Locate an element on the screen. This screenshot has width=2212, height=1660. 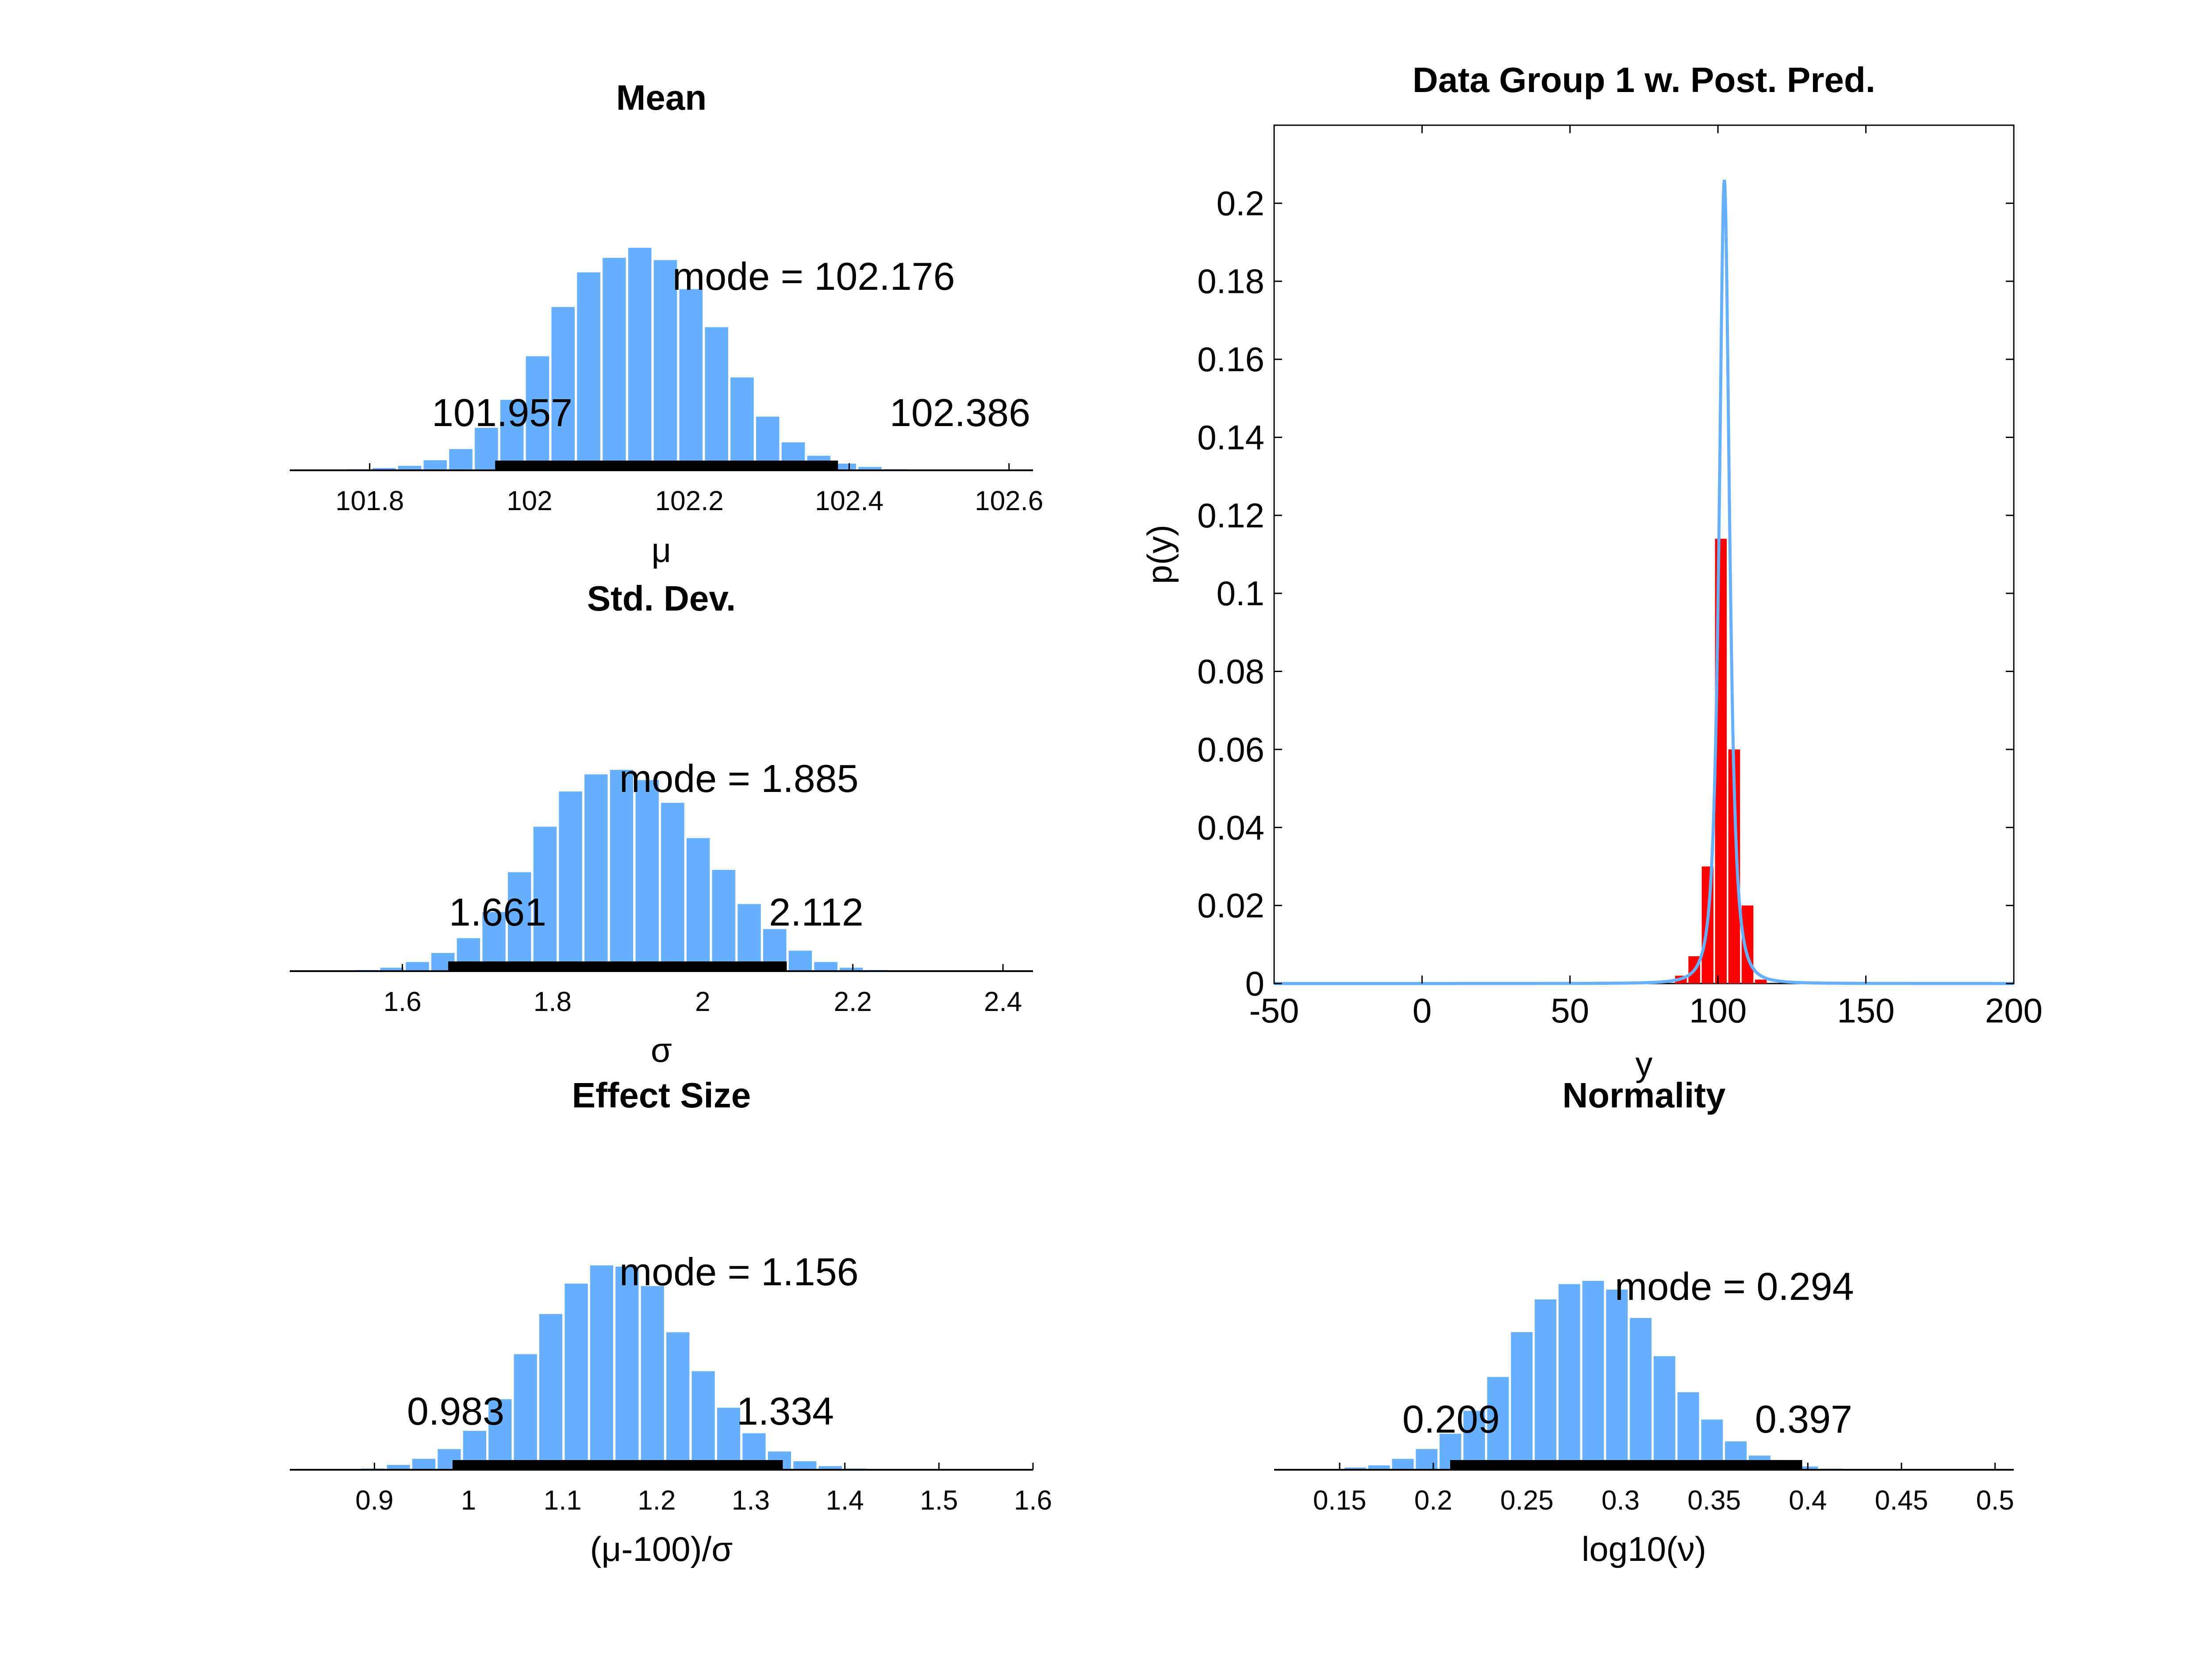
sd-x-tick-label: 2.2 is located at coordinates (853, 1002).